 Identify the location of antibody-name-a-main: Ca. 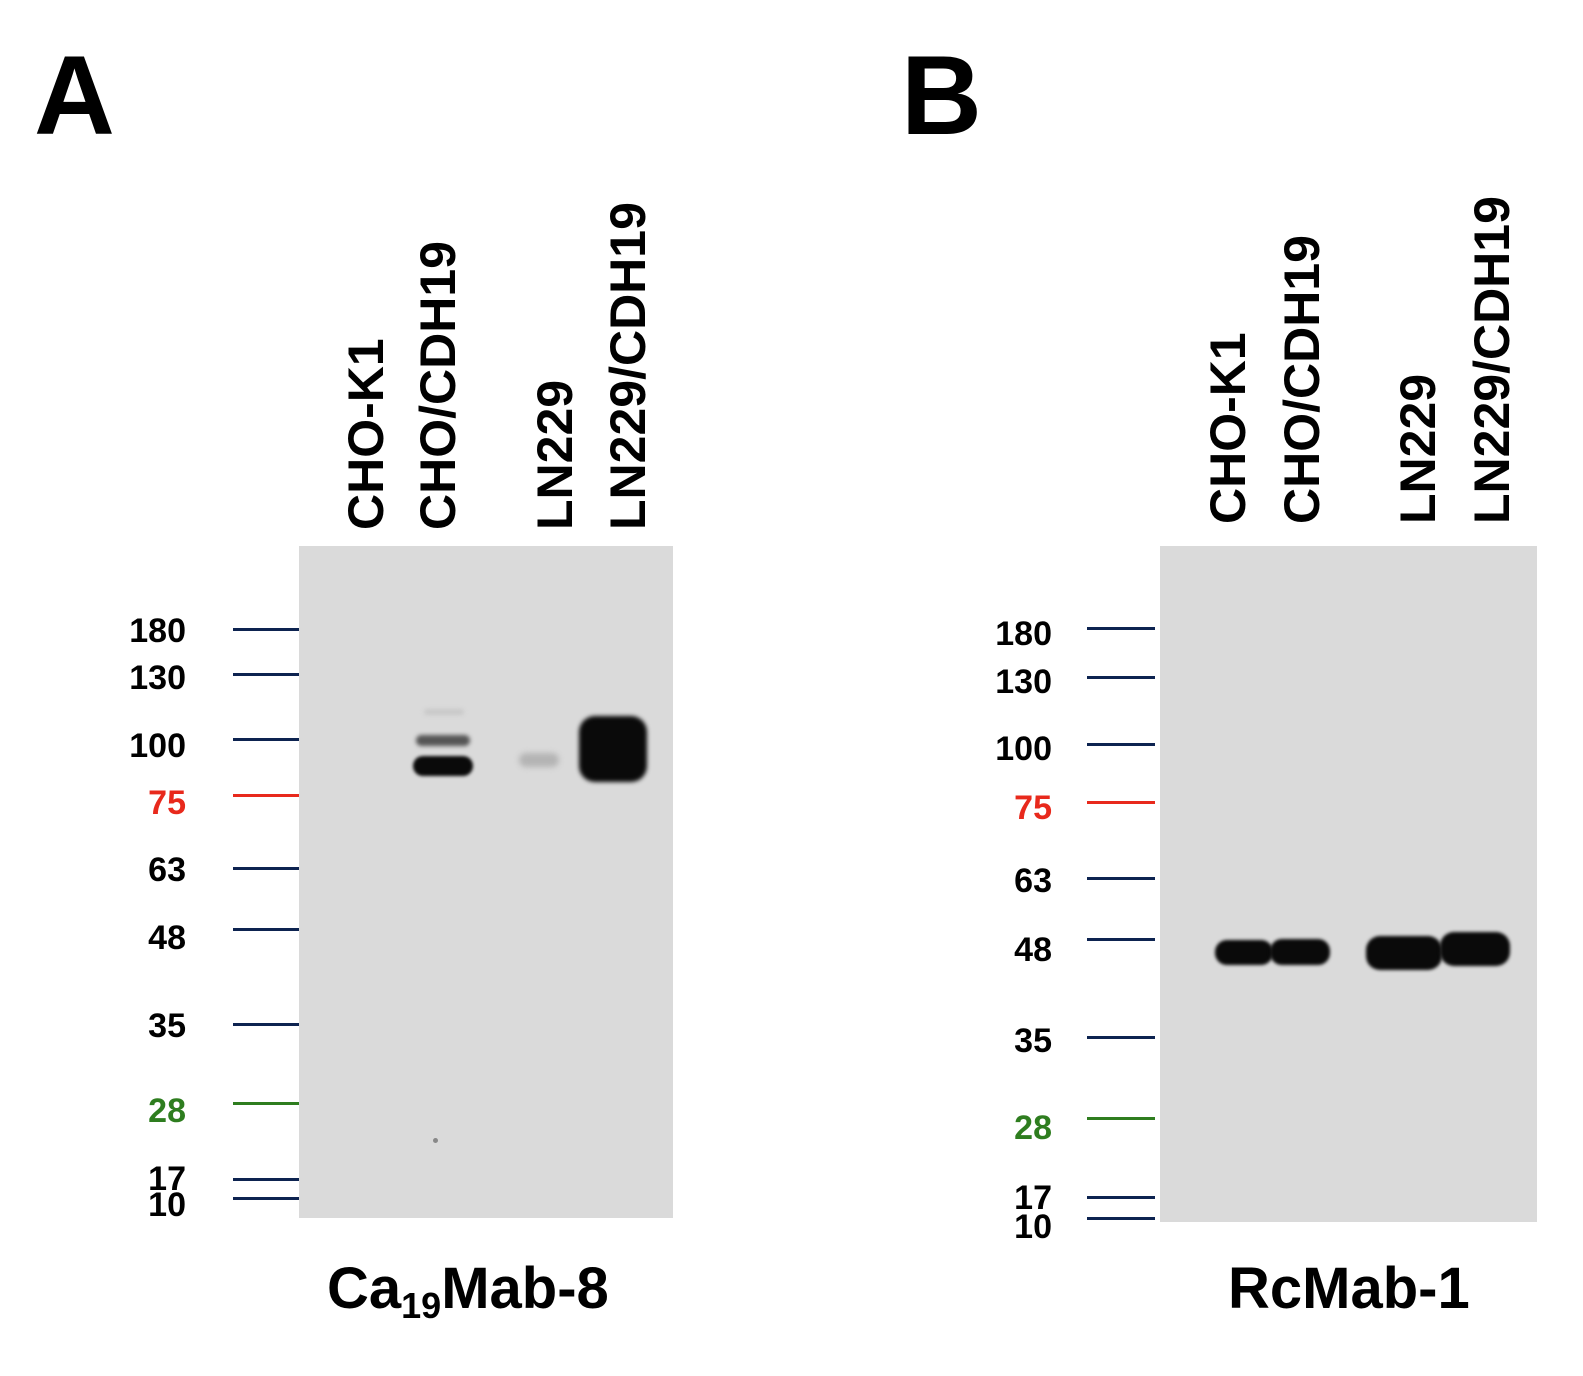
(364, 1288).